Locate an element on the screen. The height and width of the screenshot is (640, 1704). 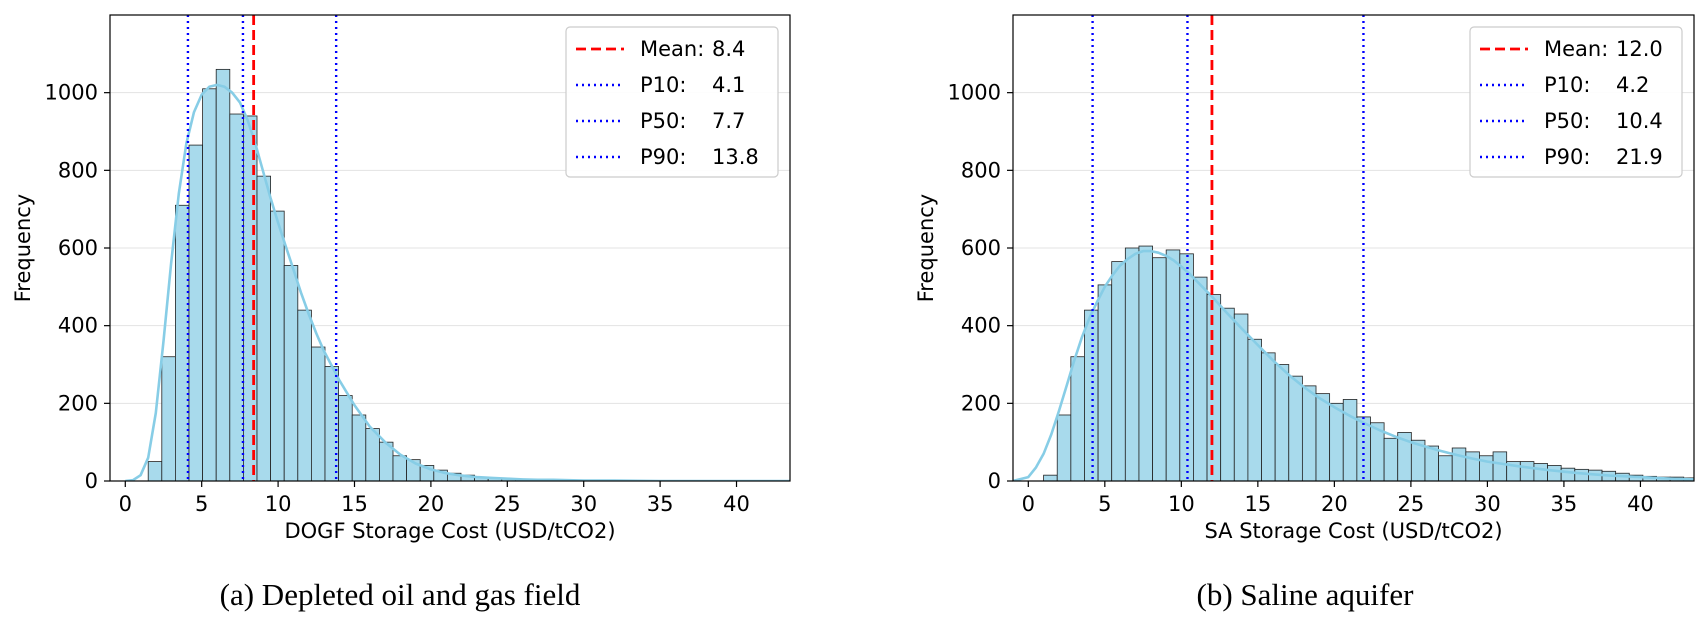
legend: Mean: 12.0 P10: 4.2 P50: 10.4 P90: 21.9 is located at coordinates (1576, 102).